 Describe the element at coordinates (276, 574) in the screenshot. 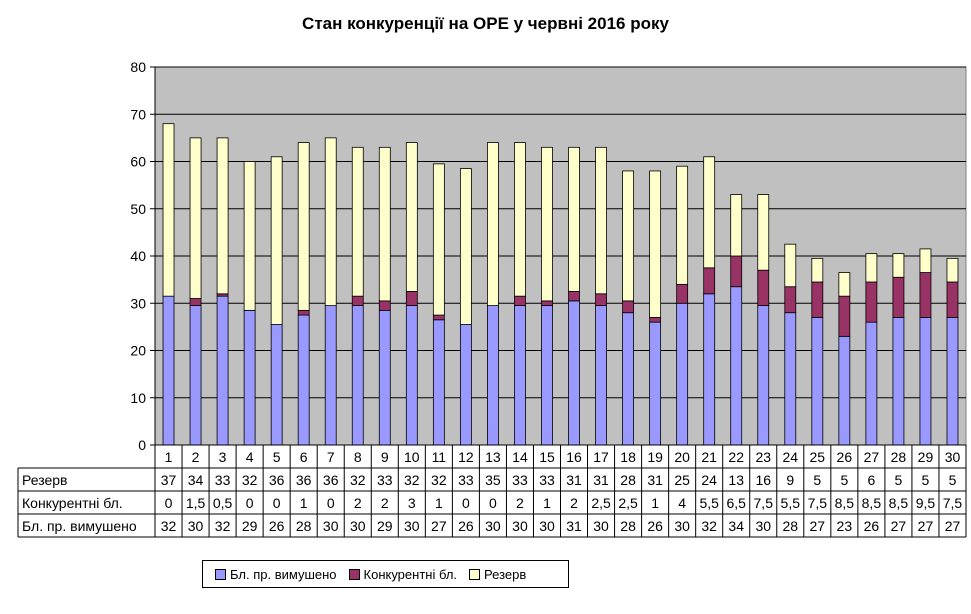

I see `legend-item-forced: Бл. пр. вимушено` at that location.